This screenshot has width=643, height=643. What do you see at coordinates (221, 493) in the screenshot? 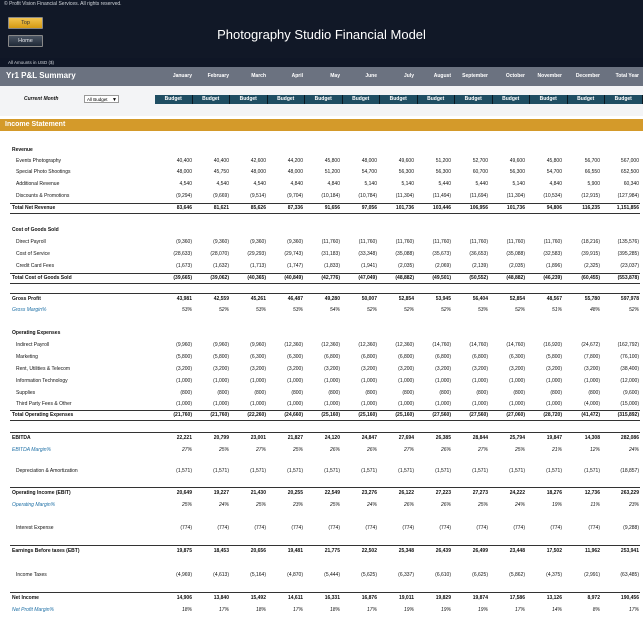
I see `row-value: 19,227` at bounding box center [221, 493].